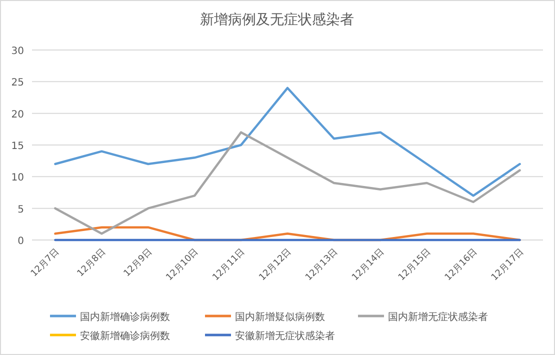  Describe the element at coordinates (276, 265) in the screenshot. I see `x-tick-label: 12月12日` at that location.